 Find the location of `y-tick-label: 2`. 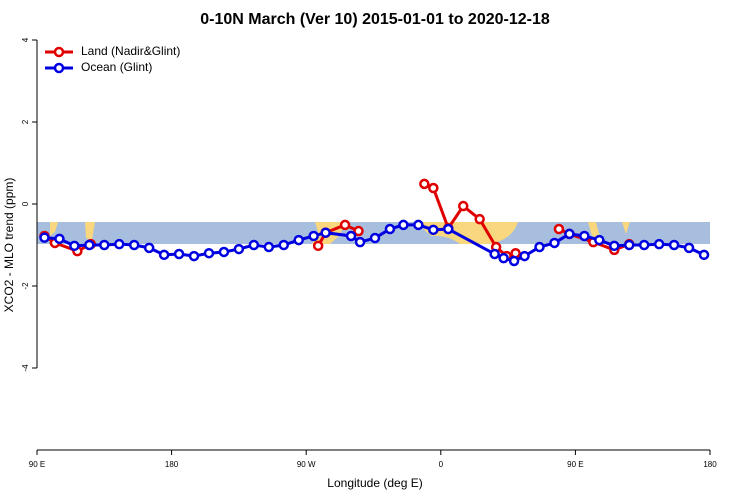

y-tick-label: 2 is located at coordinates (25, 121).